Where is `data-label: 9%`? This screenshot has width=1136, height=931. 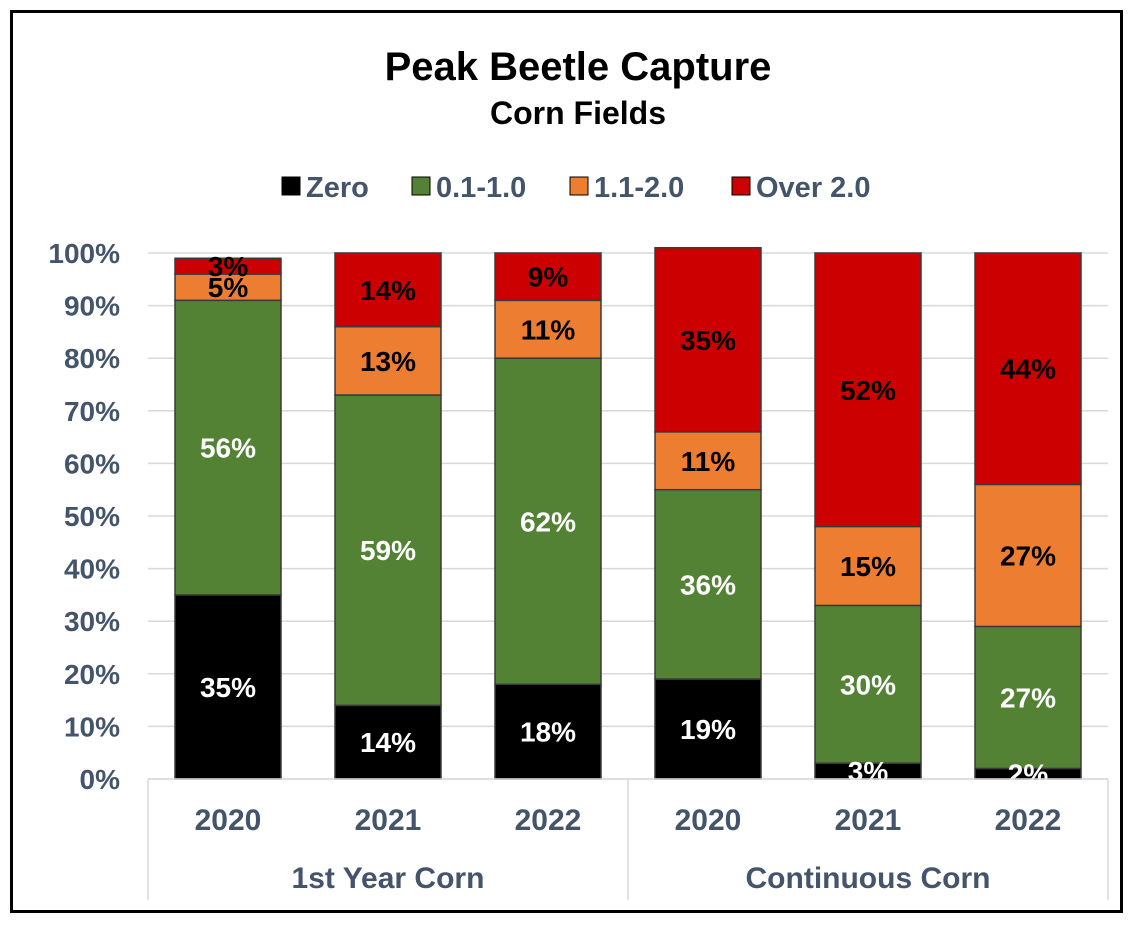 data-label: 9% is located at coordinates (548, 277).